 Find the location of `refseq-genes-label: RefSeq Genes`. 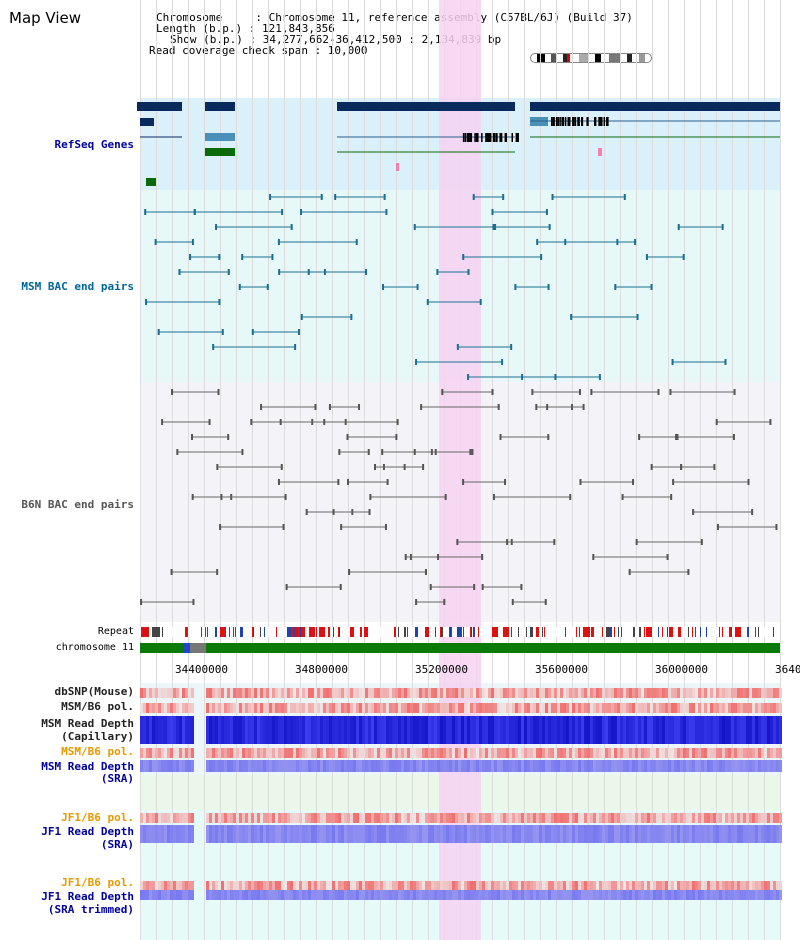

refseq-genes-label: RefSeq Genes is located at coordinates (94, 144).